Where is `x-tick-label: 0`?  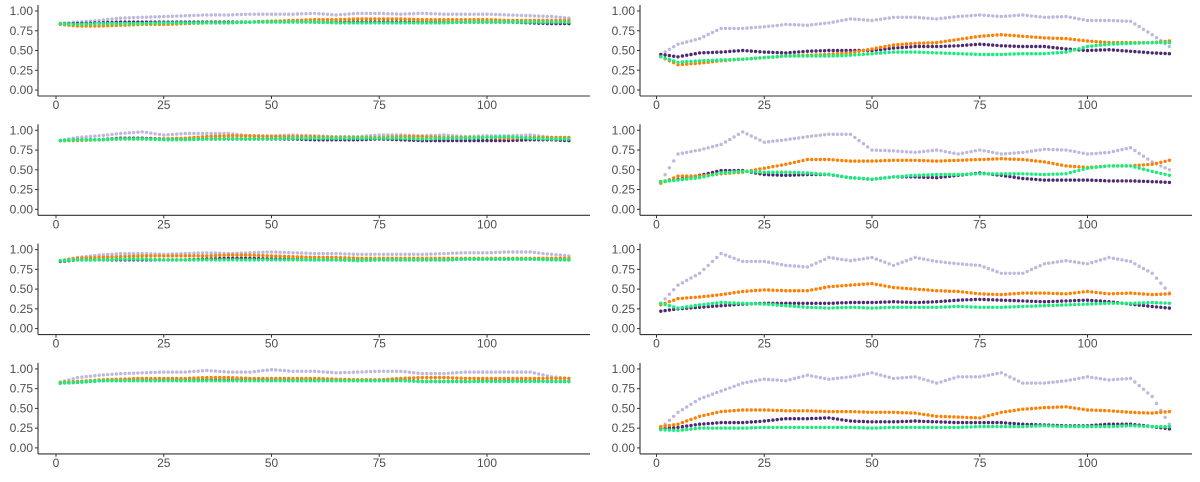
x-tick-label: 0 is located at coordinates (656, 344).